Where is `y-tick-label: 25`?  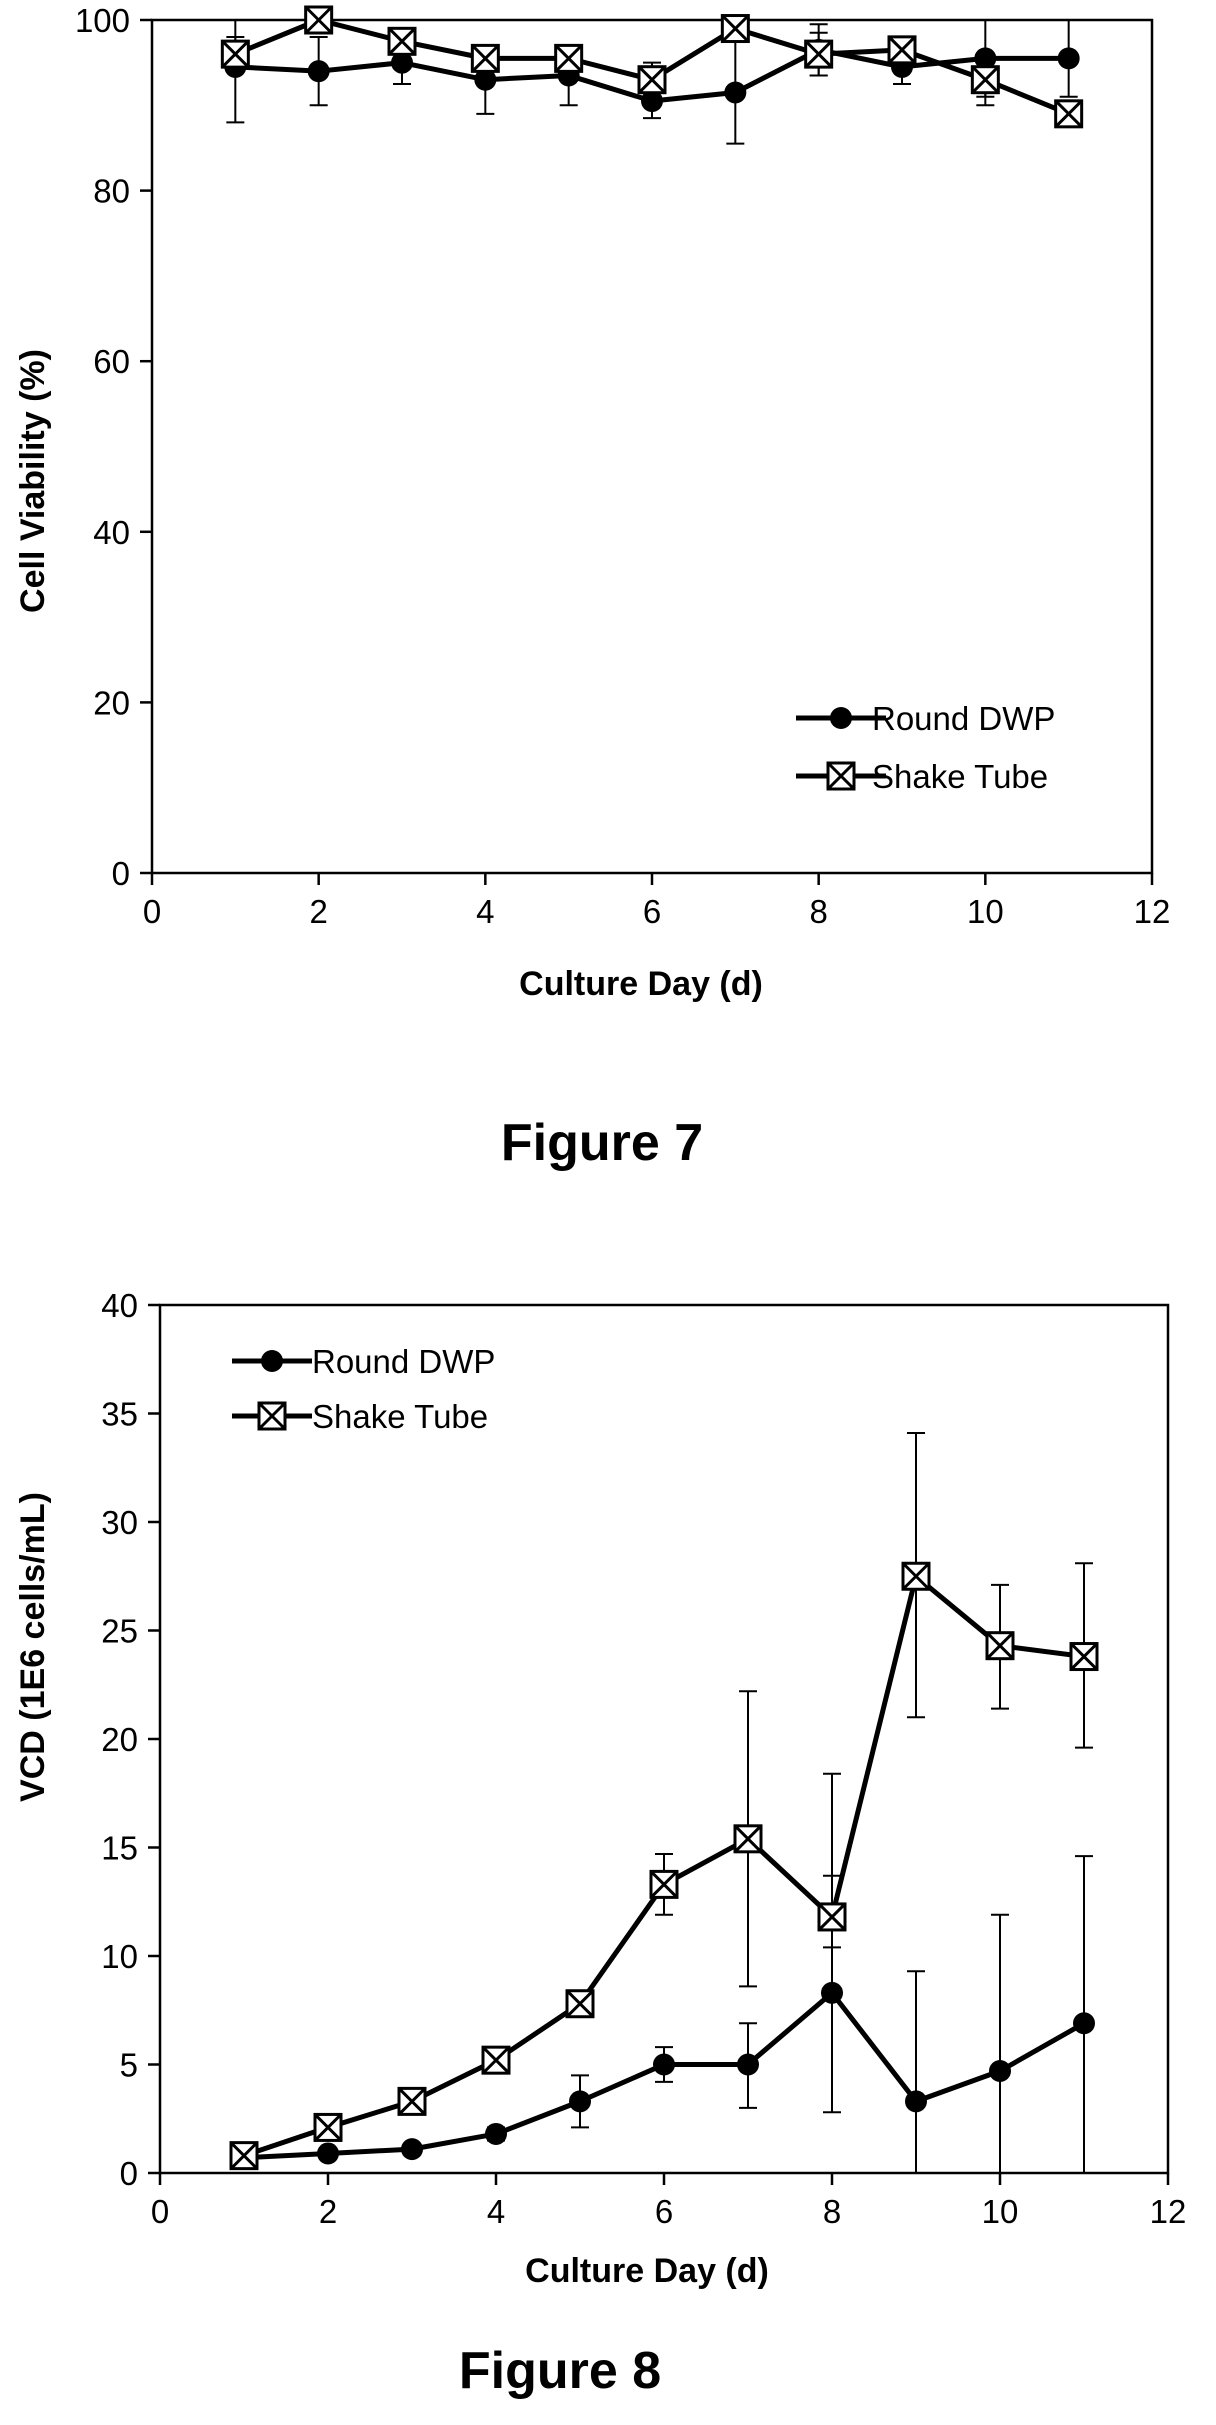 y-tick-label: 25 is located at coordinates (119, 1631).